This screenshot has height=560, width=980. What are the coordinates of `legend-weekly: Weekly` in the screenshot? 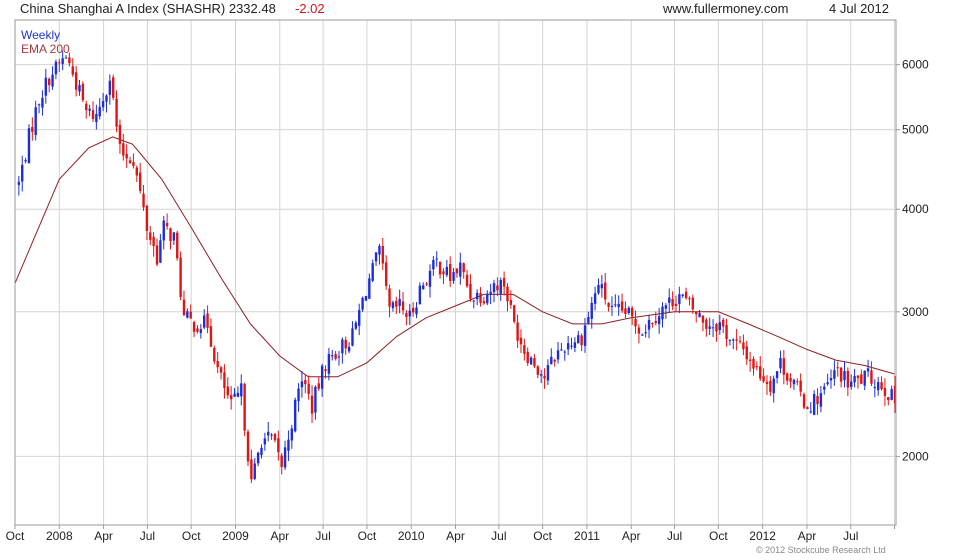 It's located at (41, 35).